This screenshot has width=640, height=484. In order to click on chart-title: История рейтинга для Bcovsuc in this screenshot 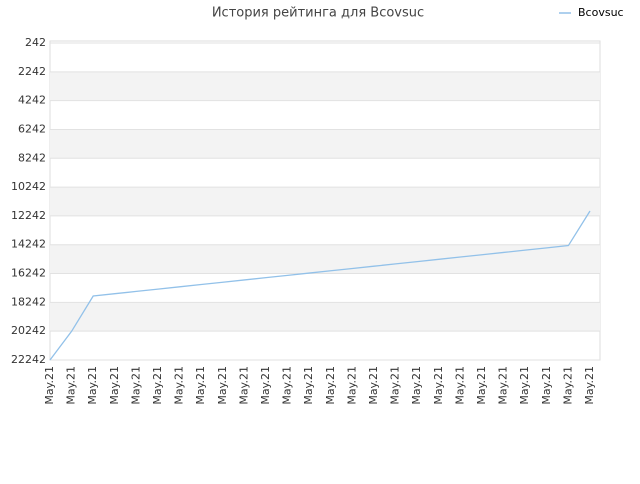, I will do `click(318, 13)`.